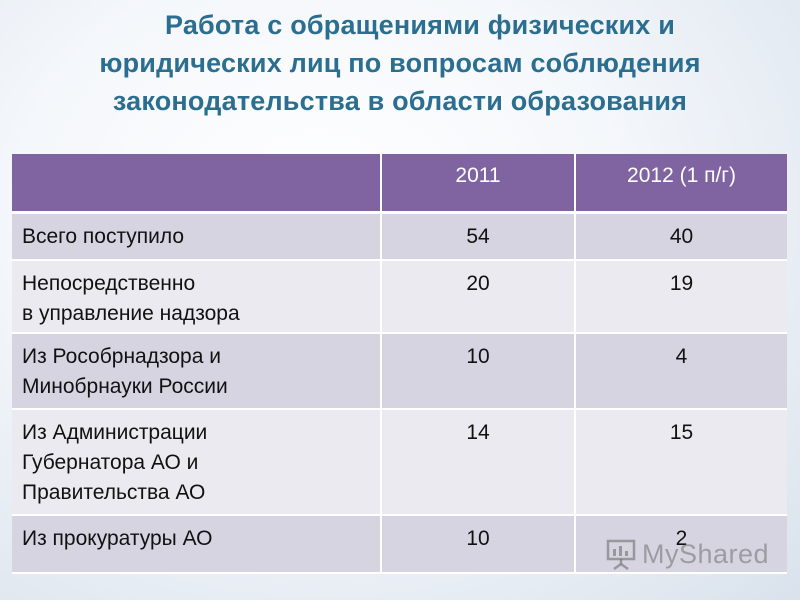 This screenshot has width=800, height=600. I want to click on row-label-line: Из Рособрнадзора и, so click(121, 356).